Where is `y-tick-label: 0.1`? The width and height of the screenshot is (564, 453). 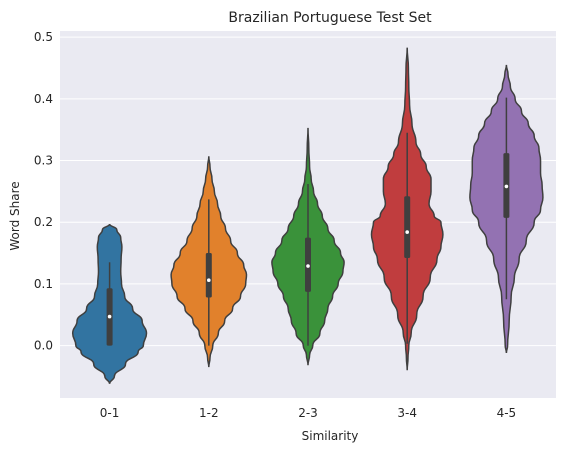
y-tick-label: 0.1 is located at coordinates (43, 284).